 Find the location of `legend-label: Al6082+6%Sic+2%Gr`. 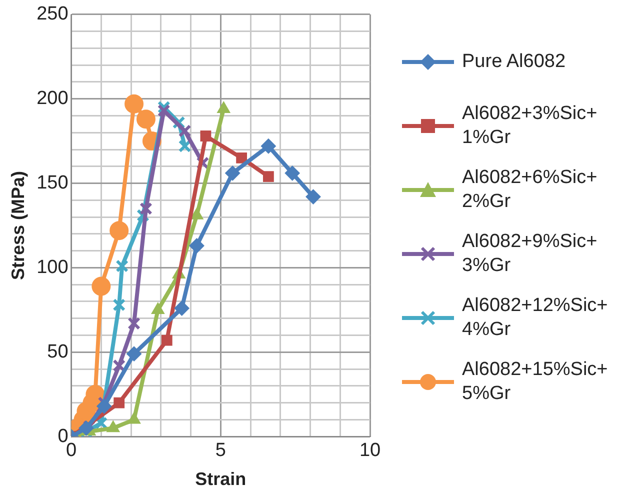

legend-label: Al6082+6%Sic+2%Gr is located at coordinates (530, 190).